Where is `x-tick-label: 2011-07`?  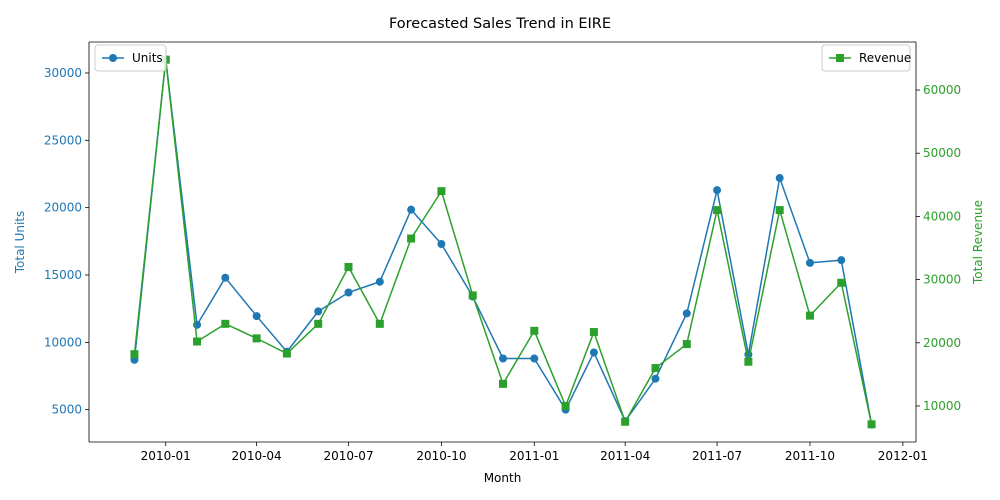
x-tick-label: 2011-07 is located at coordinates (717, 456).